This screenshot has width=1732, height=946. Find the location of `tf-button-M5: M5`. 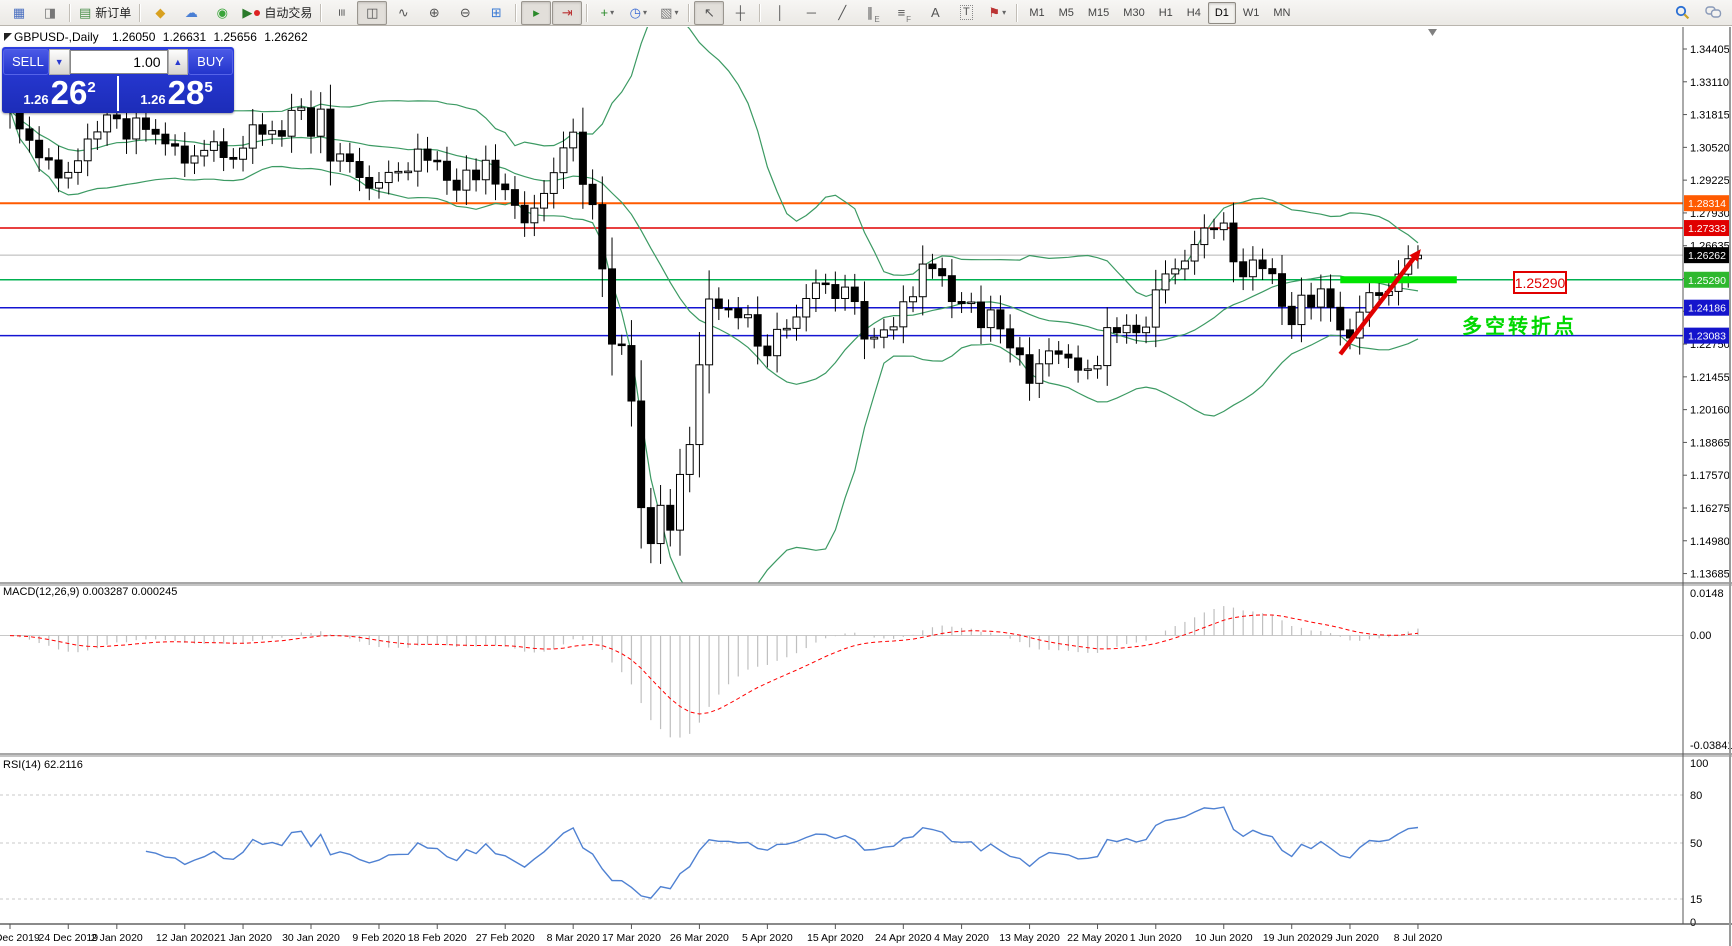

tf-button-M5: M5 is located at coordinates (1066, 12).